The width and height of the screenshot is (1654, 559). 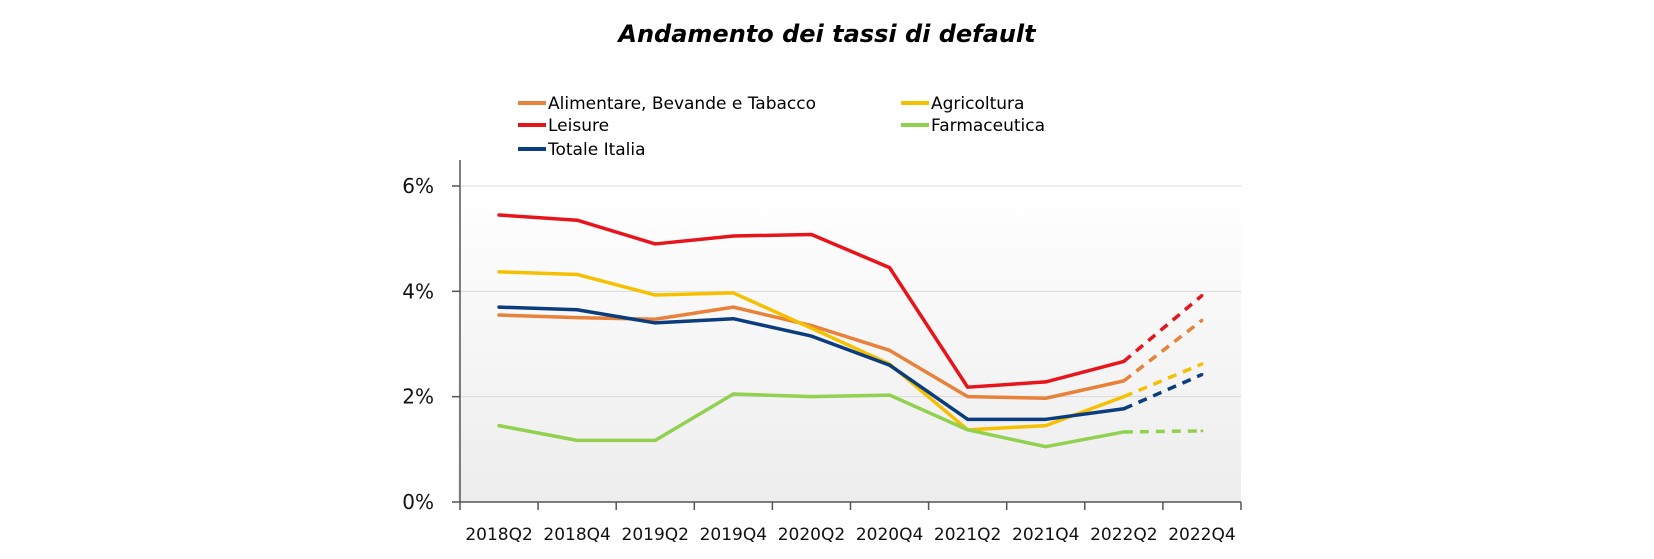 What do you see at coordinates (889, 535) in the screenshot?
I see `x-tick-label: 2020Q4` at bounding box center [889, 535].